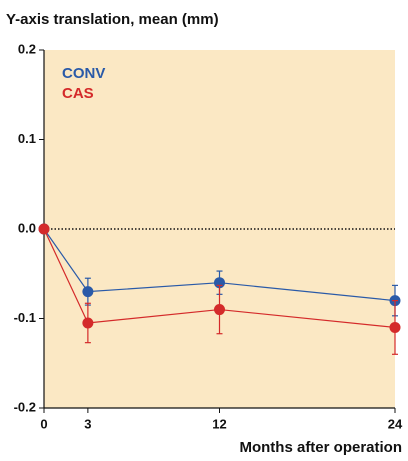 This screenshot has width=408, height=461. I want to click on y-tick-label: 0.2, so click(27, 48).